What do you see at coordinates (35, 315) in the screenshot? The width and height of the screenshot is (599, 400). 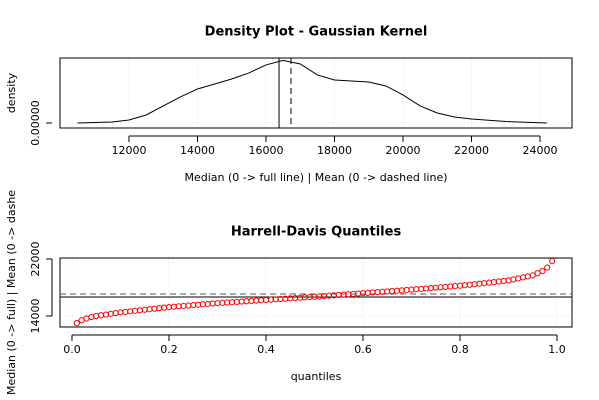 I see `y-tick-label: 14000` at bounding box center [35, 315].